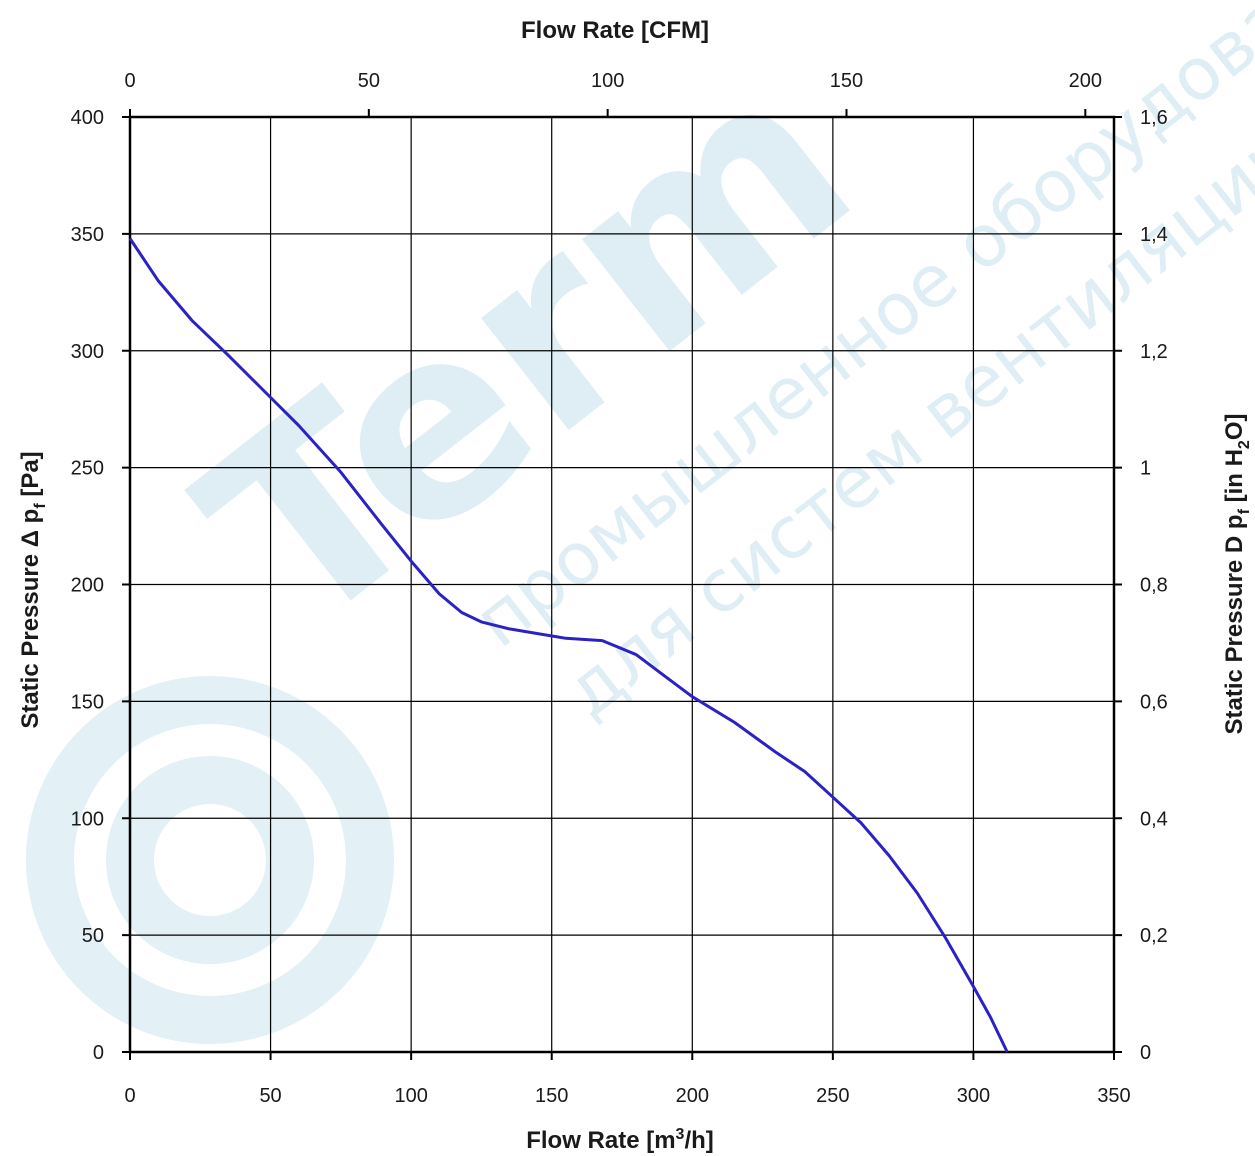 The height and width of the screenshot is (1156, 1255). I want to click on y-tick-label: 200, so click(87, 586).